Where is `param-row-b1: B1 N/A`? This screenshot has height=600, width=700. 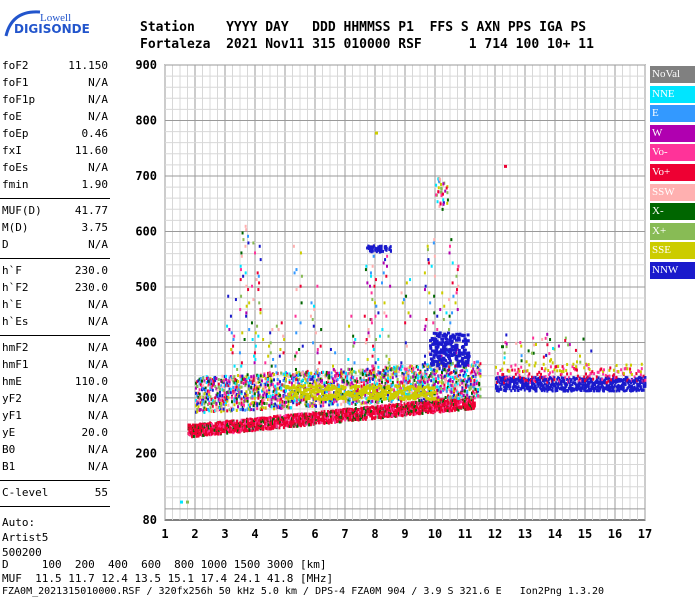 param-row-b1: B1 N/A is located at coordinates (55, 467).